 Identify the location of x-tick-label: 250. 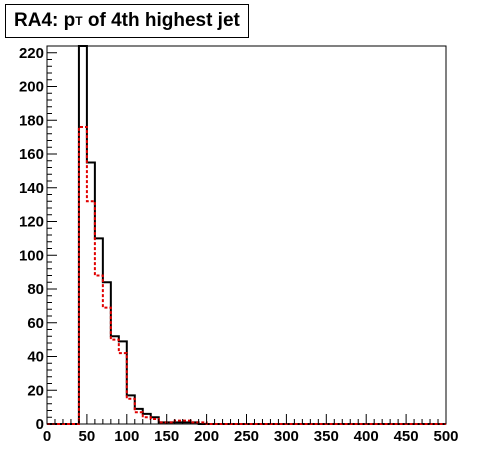
(246, 436).